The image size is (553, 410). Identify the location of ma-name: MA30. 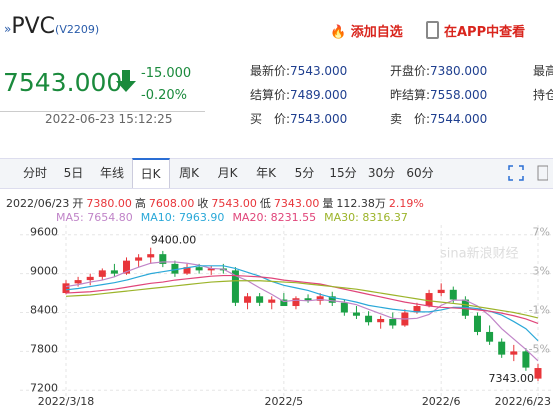
(340, 217).